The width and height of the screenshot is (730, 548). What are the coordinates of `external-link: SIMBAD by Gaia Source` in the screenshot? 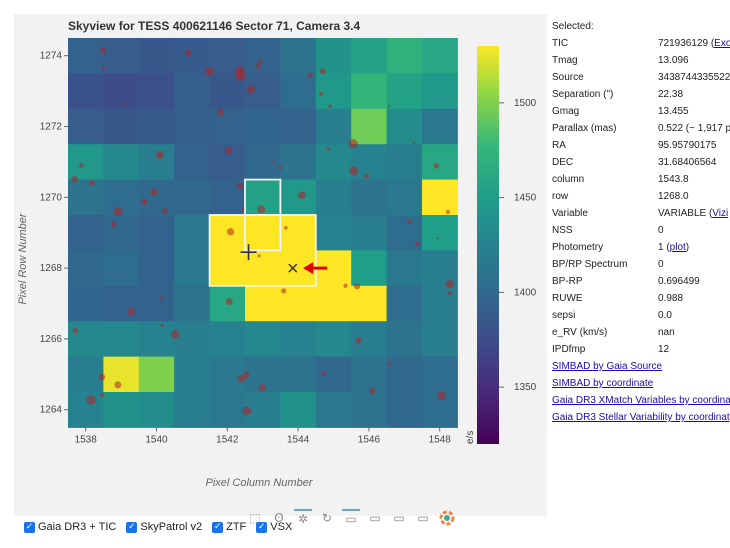 It's located at (607, 366).